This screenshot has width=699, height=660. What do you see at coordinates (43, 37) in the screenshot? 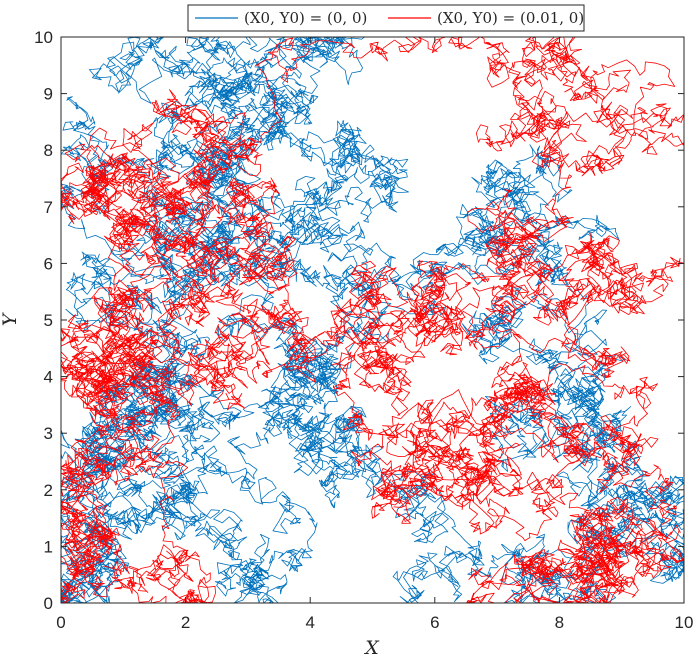
I see `y-tick-label: 10` at bounding box center [43, 37].